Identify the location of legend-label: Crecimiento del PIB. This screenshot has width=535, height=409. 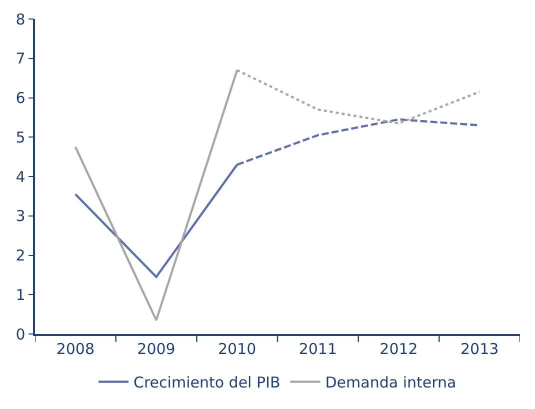
(207, 383).